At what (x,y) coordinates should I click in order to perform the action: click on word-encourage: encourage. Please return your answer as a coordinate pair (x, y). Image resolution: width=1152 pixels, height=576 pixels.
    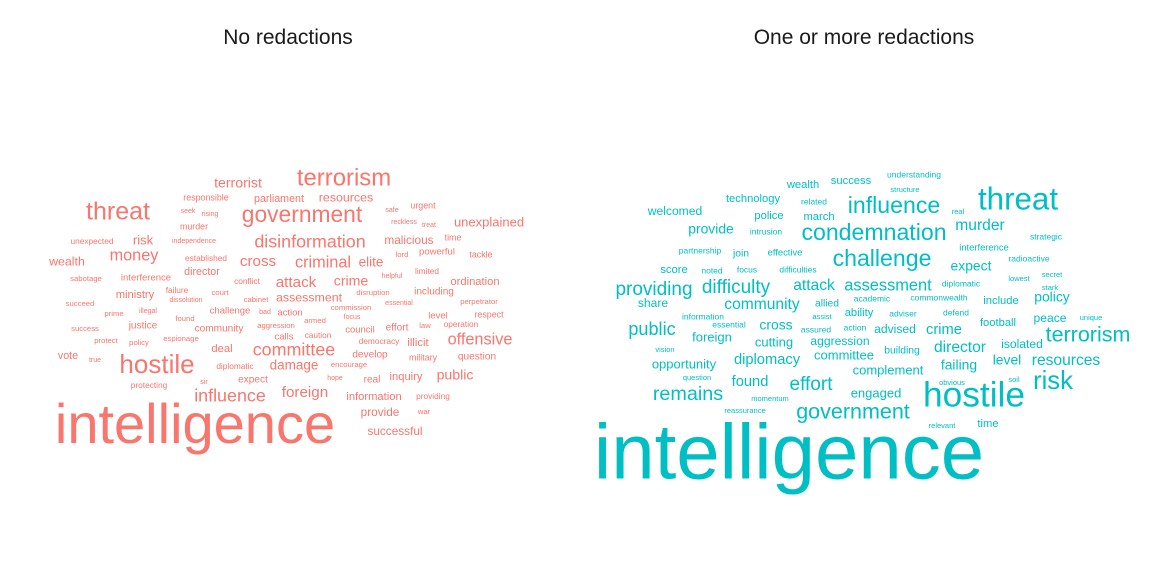
    Looking at the image, I should click on (349, 364).